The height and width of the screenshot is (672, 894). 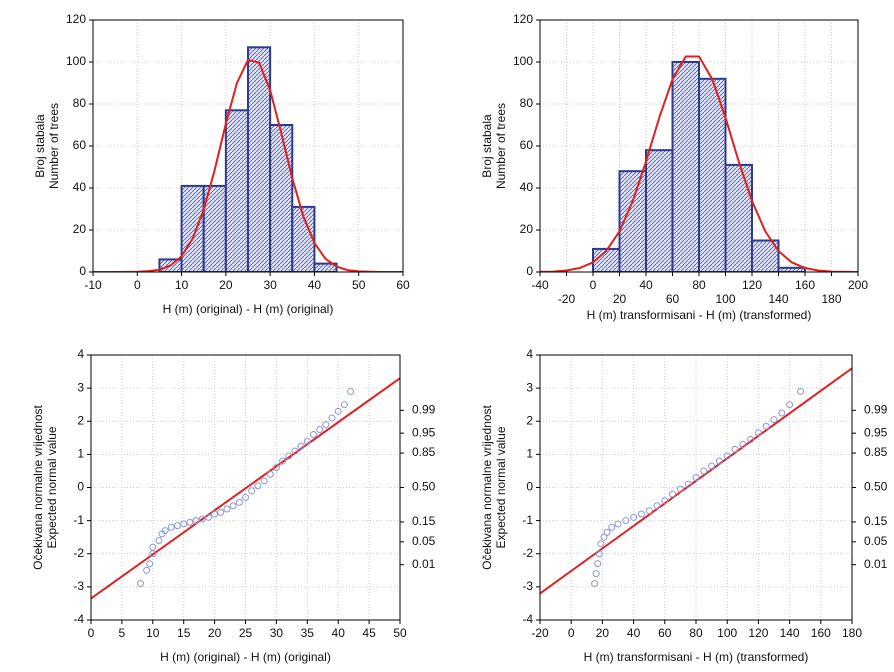 I want to click on x-axis-label: H (m) (original) - H (m) (original), so click(x=248, y=309).